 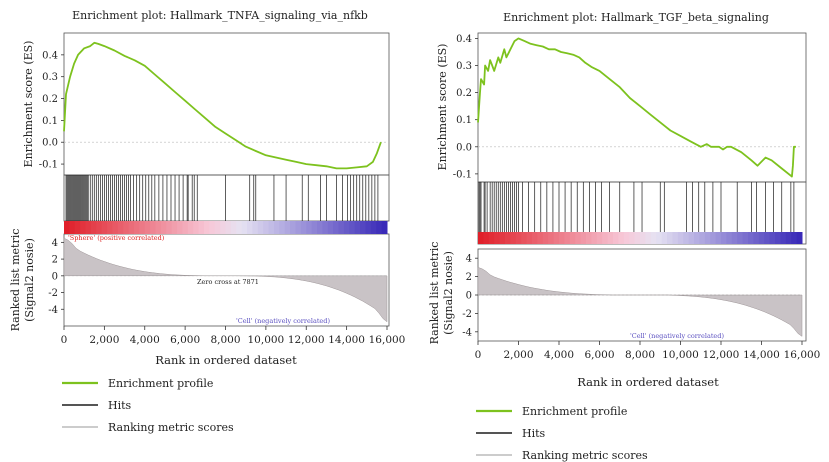 I want to click on es-y-tick-label: -0.1, so click(x=462, y=174).